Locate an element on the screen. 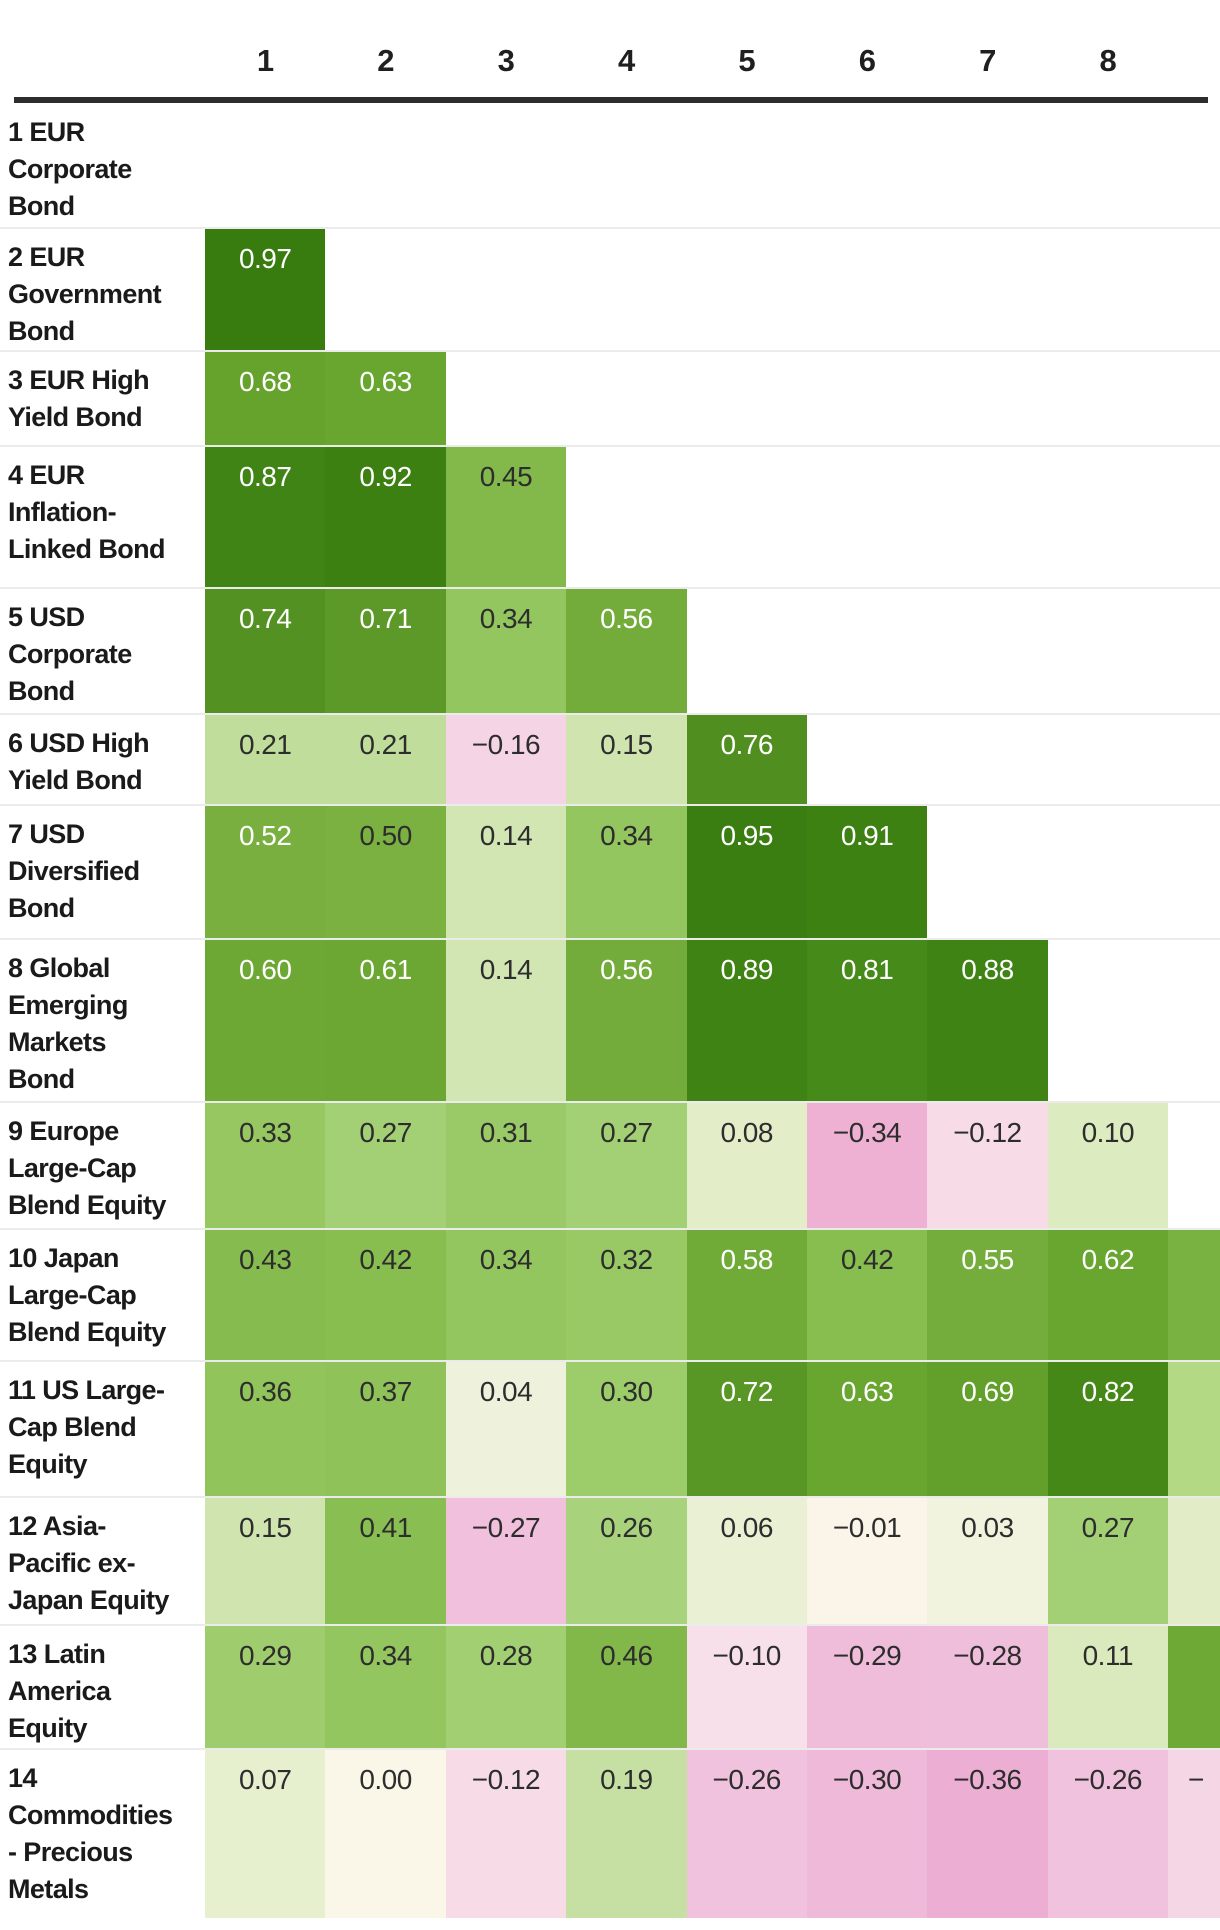 The image size is (1220, 1930). matrix-cell: 0.11 is located at coordinates (1107, 1687).